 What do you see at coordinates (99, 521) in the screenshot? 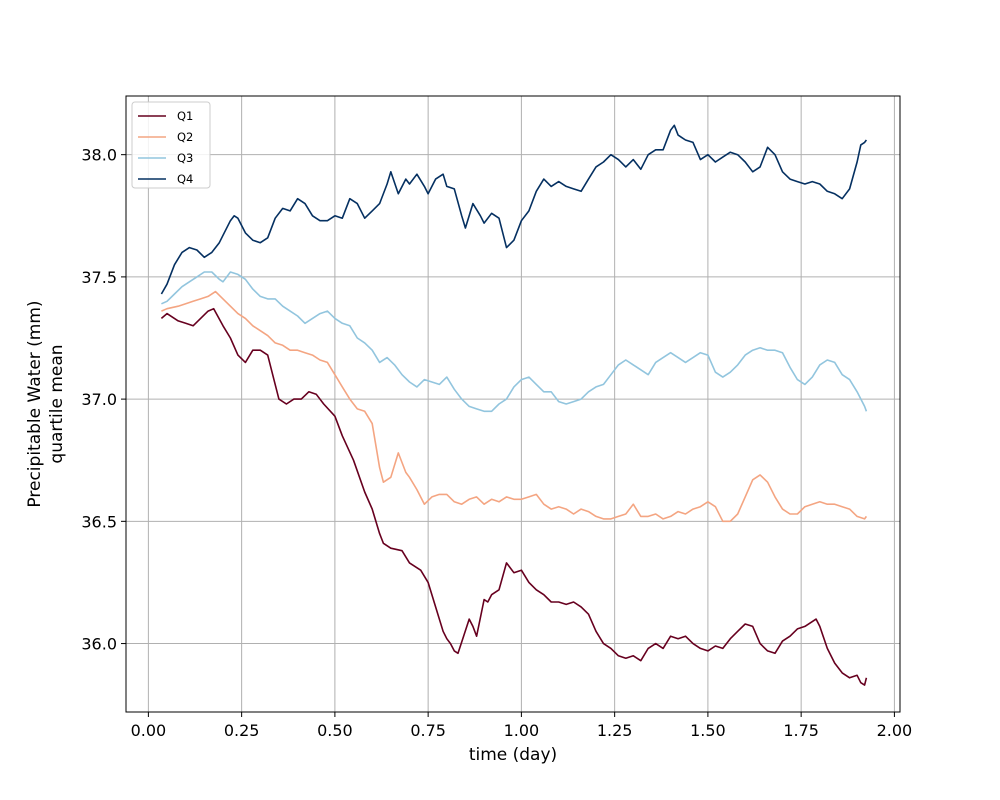
I see `y-tick-label: 36.5` at bounding box center [99, 521].